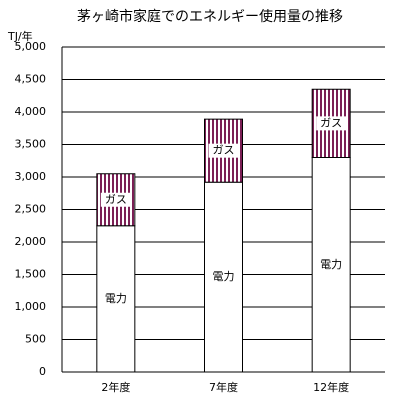 This screenshot has height=400, width=400. I want to click on y-tick-label: 2,000, so click(31, 241).